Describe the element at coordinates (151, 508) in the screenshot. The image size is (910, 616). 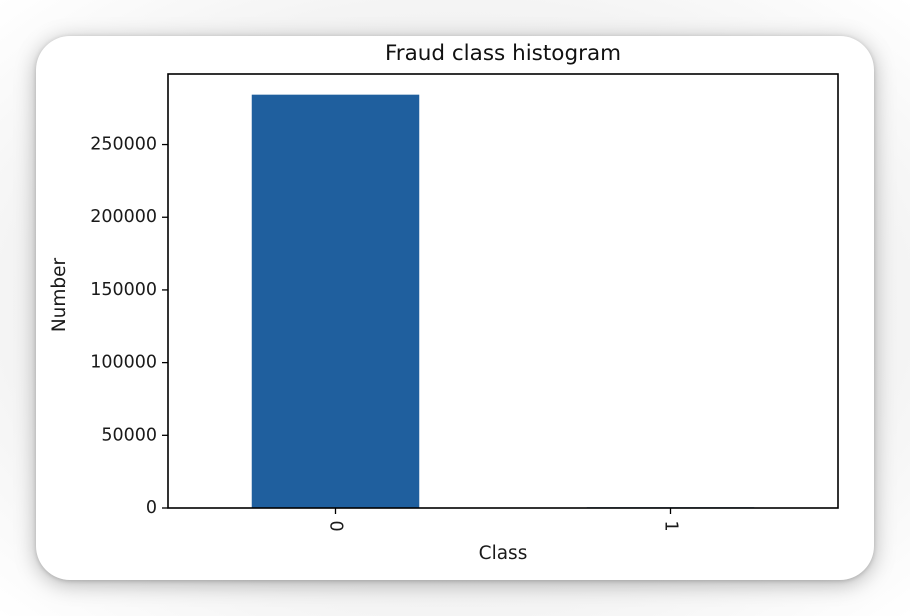
I see `y-tick-label: 0` at that location.